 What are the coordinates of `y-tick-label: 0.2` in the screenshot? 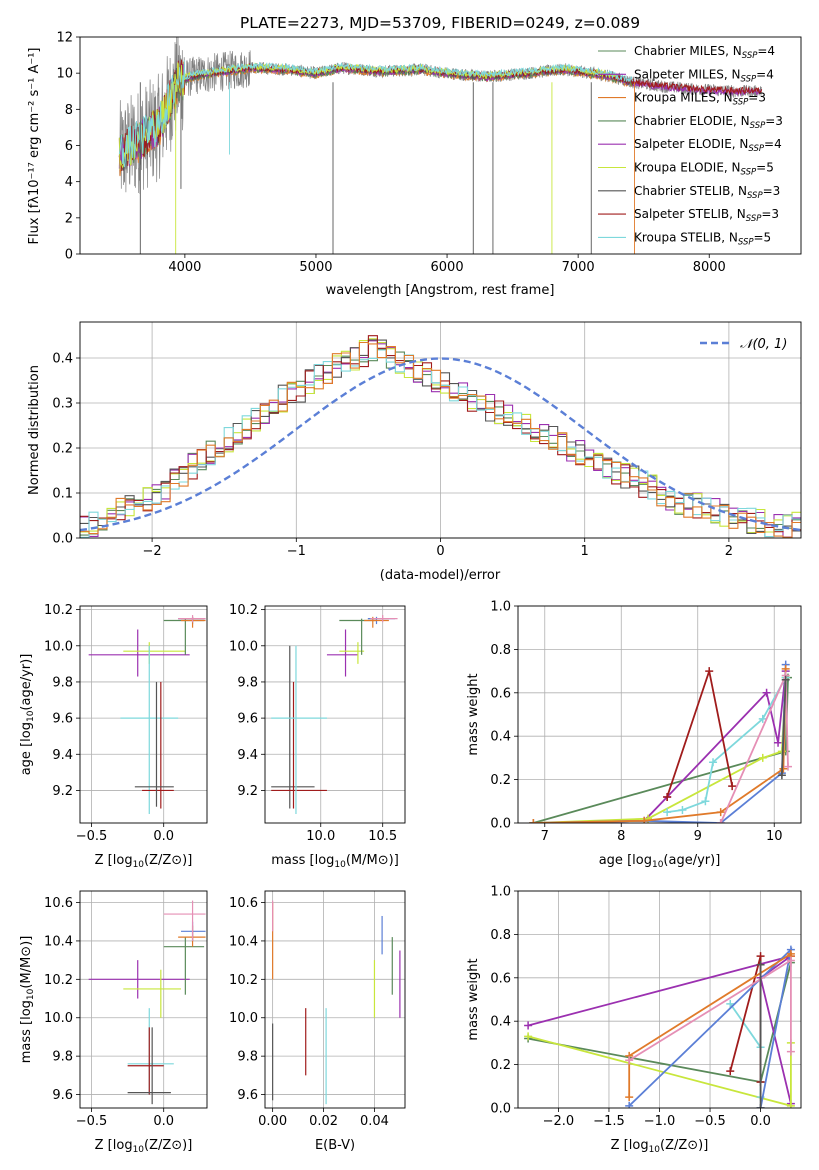 It's located at (500, 1065).